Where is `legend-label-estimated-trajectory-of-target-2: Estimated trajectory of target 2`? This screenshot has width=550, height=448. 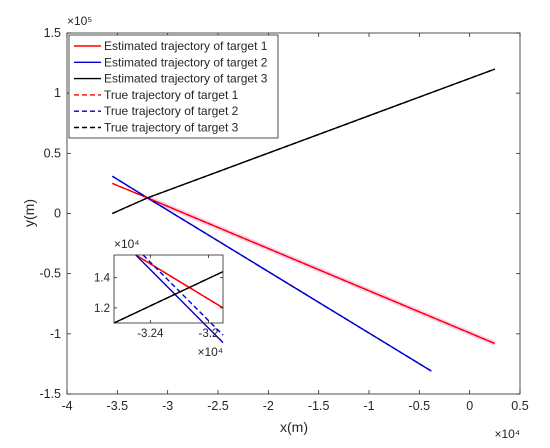
legend-label-estimated-trajectory-of-target-2: Estimated trajectory of target 2 is located at coordinates (186, 62).